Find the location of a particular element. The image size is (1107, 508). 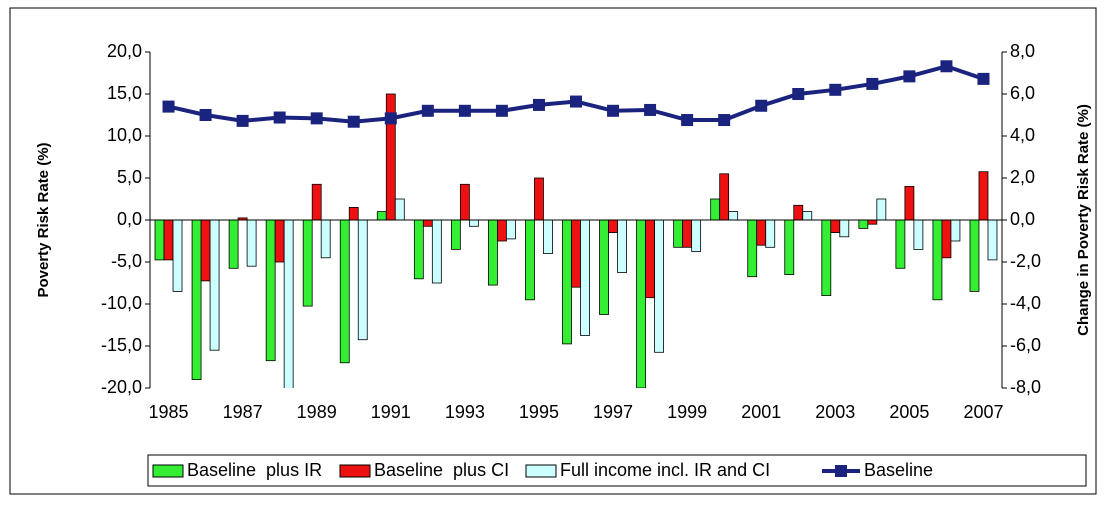

y2-tick-label: 6,0 is located at coordinates (1022, 93).